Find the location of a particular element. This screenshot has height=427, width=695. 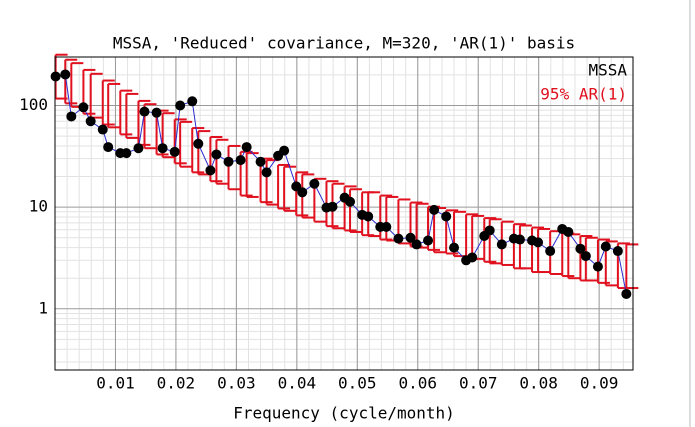

x-tick-label: 0.06 is located at coordinates (417, 383).